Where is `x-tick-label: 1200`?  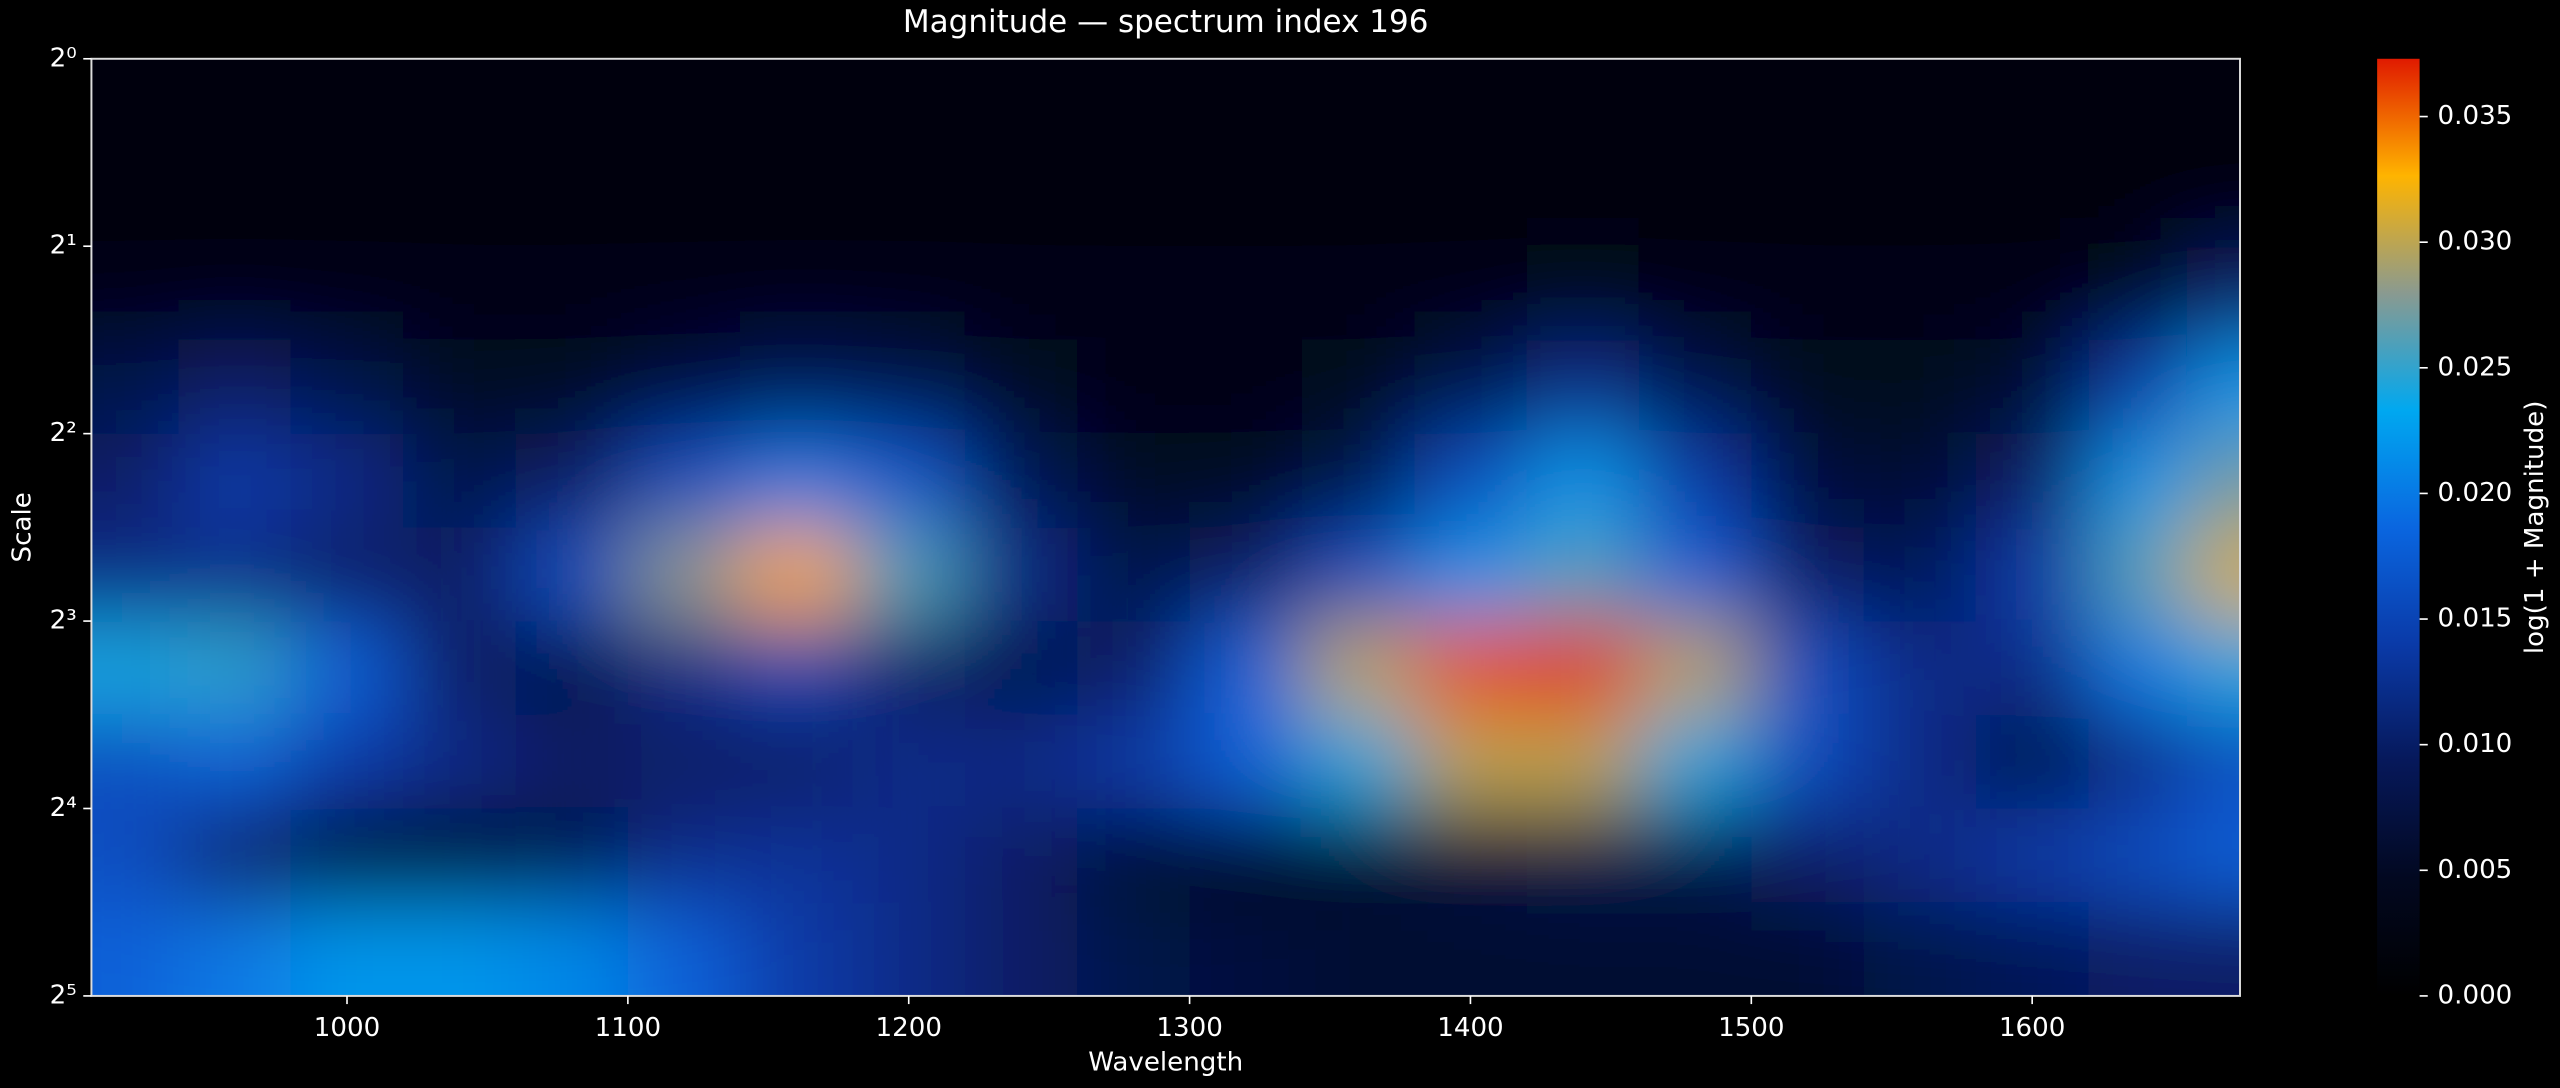 x-tick-label: 1200 is located at coordinates (909, 1028).